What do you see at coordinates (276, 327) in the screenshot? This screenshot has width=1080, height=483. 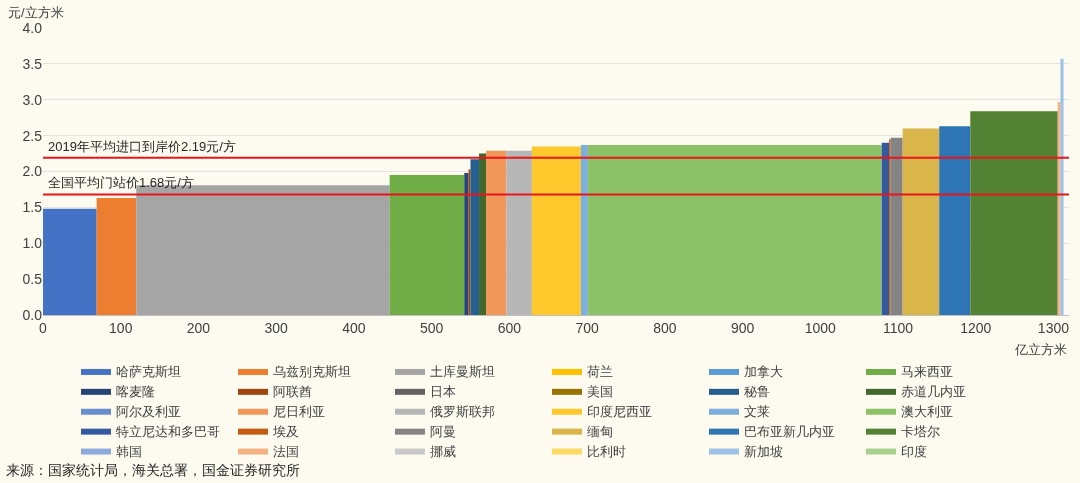 I see `x-tick-label: 300` at bounding box center [276, 327].